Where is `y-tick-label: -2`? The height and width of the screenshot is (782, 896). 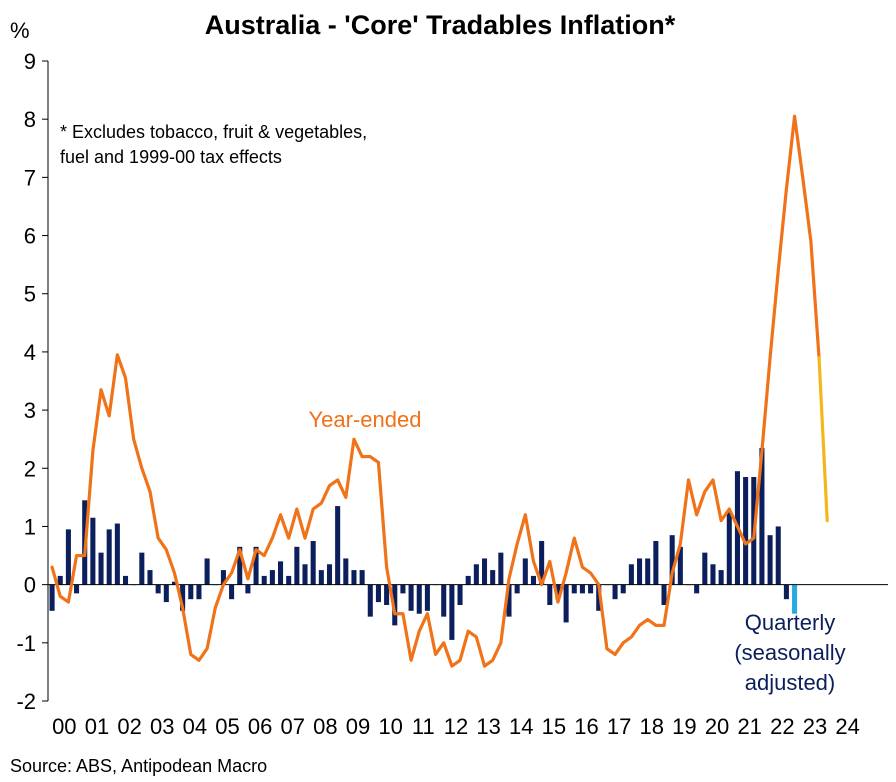
y-tick-label: -2 is located at coordinates (26, 701).